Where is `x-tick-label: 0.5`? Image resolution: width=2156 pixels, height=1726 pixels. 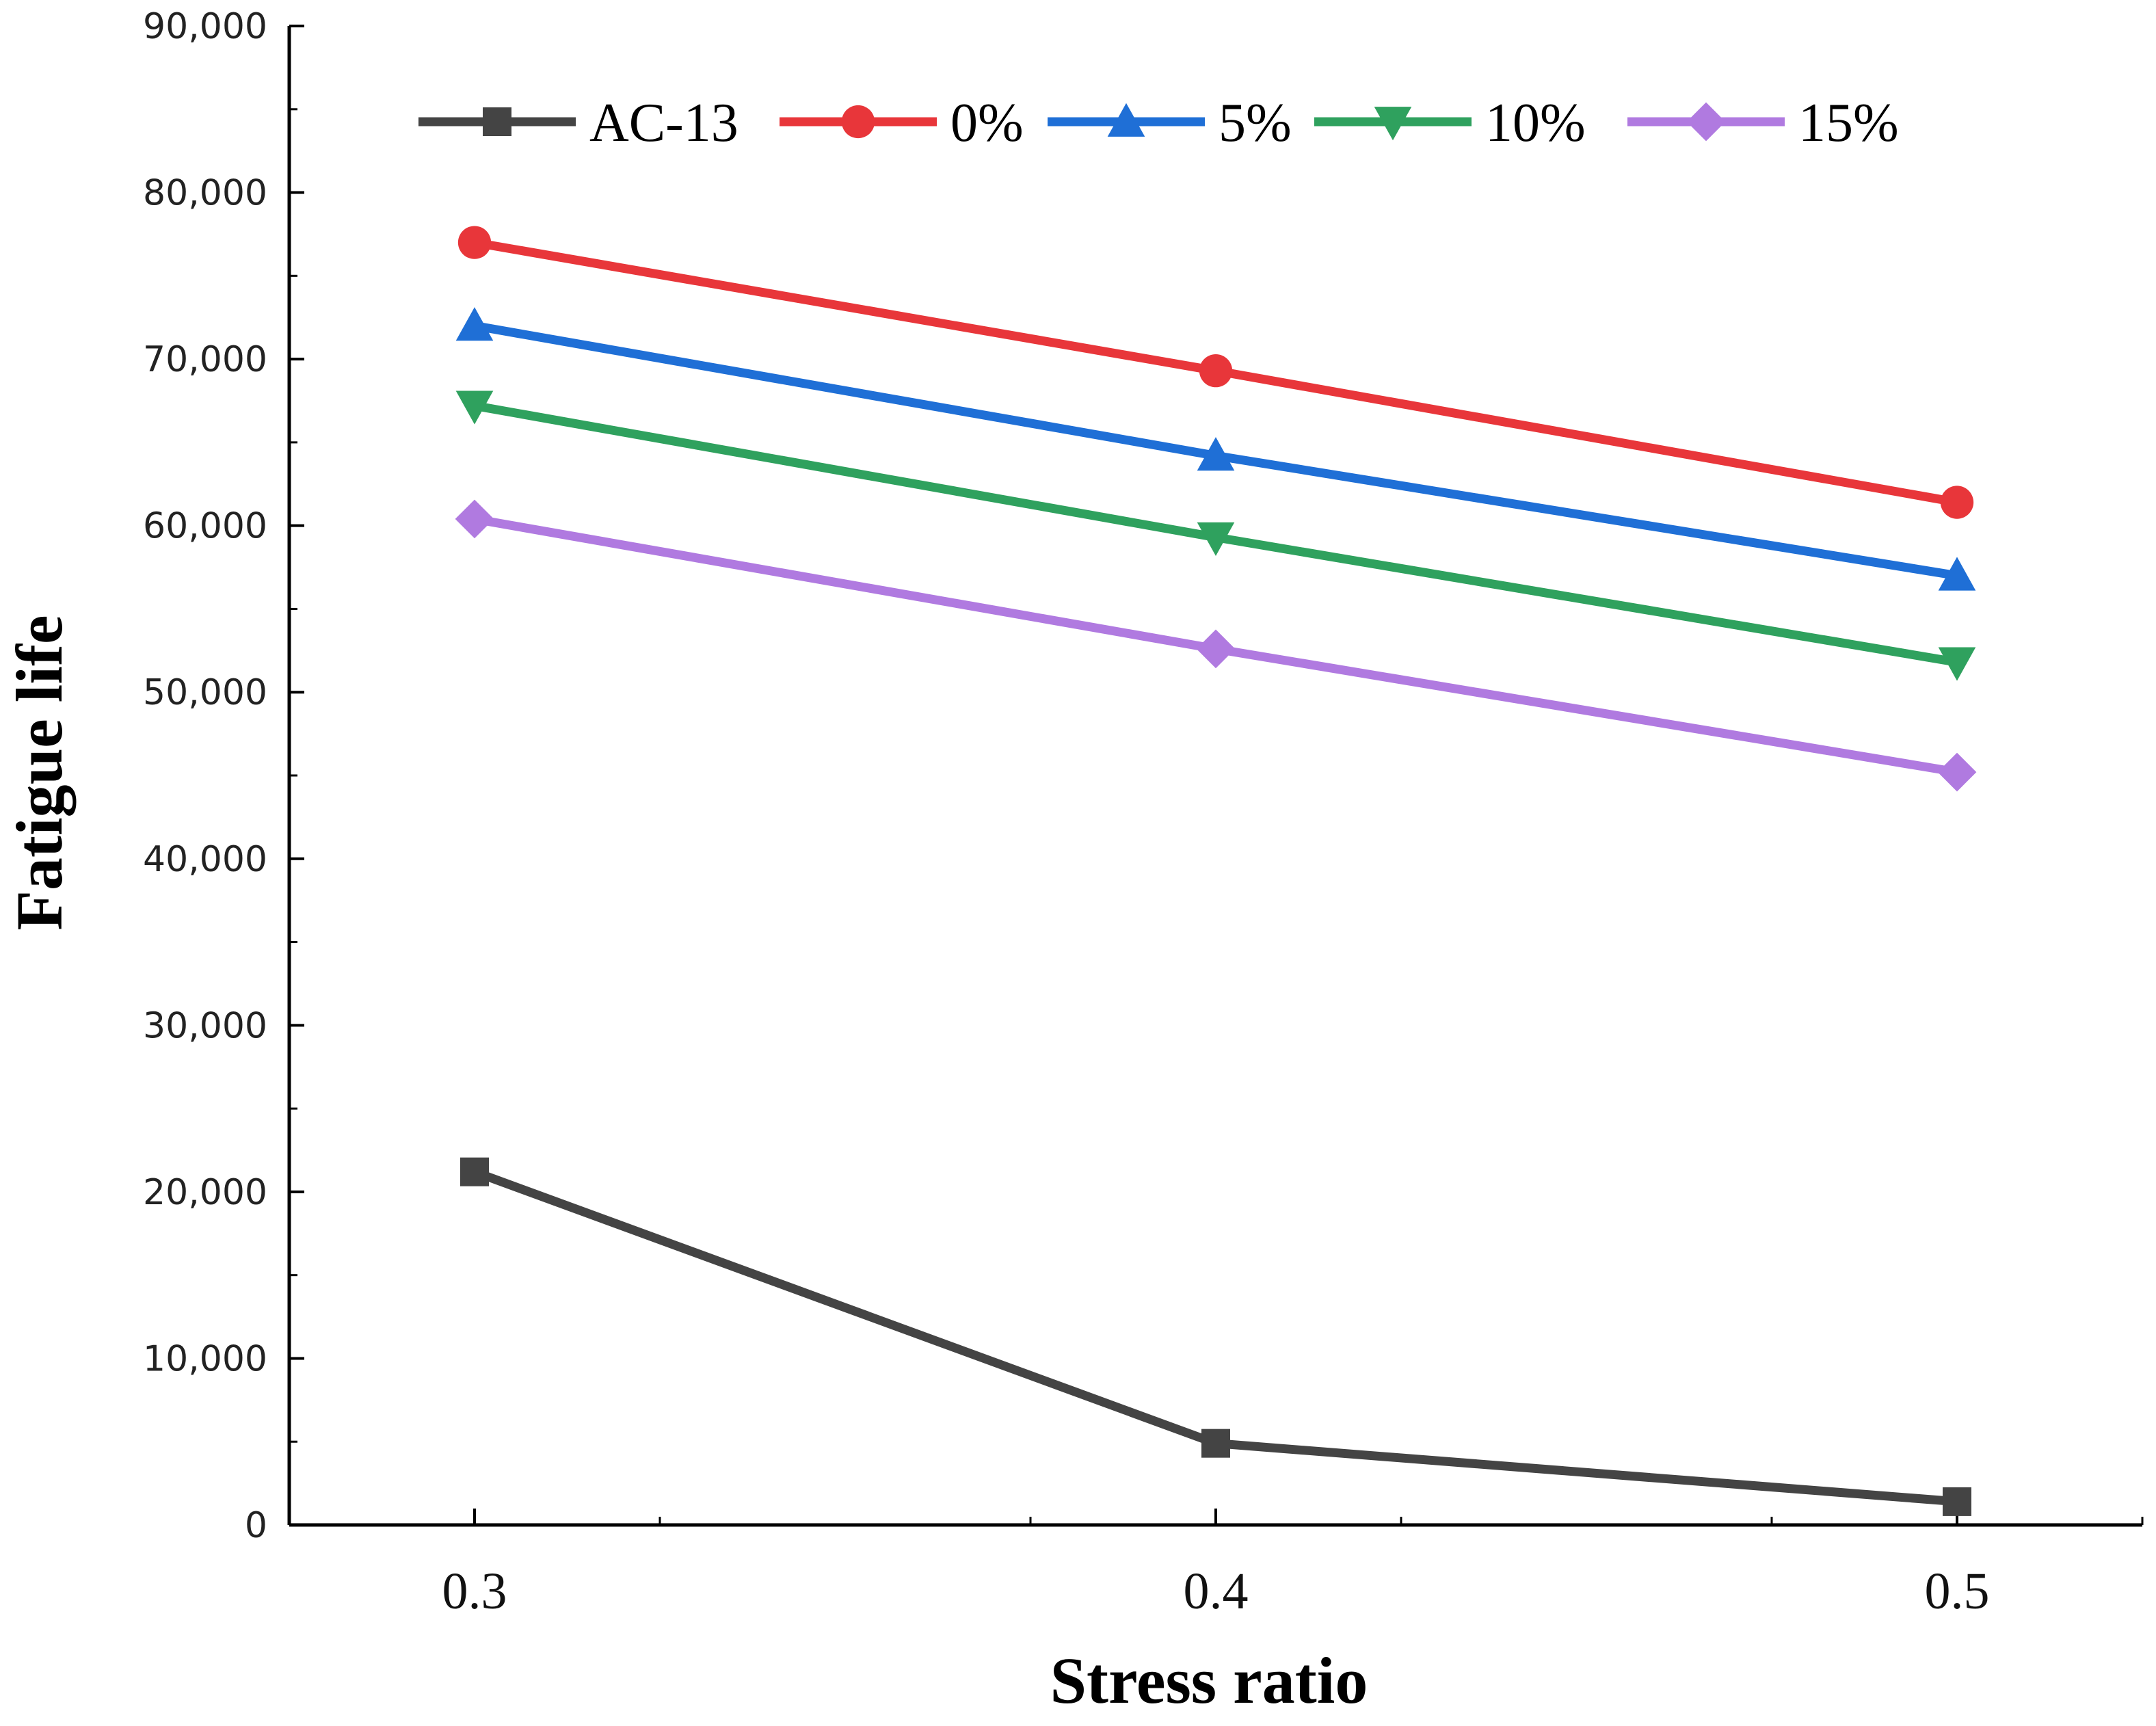 x-tick-label: 0.5 is located at coordinates (1958, 1591).